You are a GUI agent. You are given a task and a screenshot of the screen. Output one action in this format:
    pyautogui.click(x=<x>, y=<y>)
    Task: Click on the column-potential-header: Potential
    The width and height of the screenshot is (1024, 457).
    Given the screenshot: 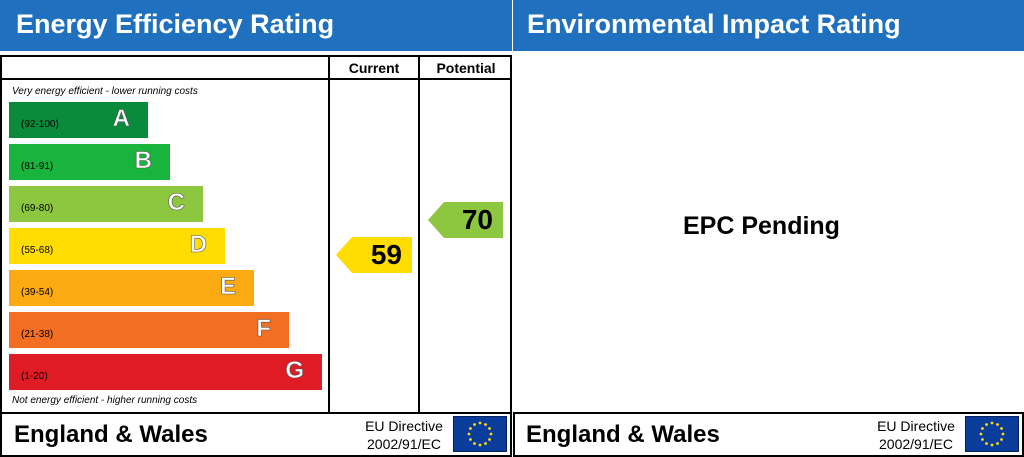 What is the action you would take?
    pyautogui.click(x=466, y=68)
    